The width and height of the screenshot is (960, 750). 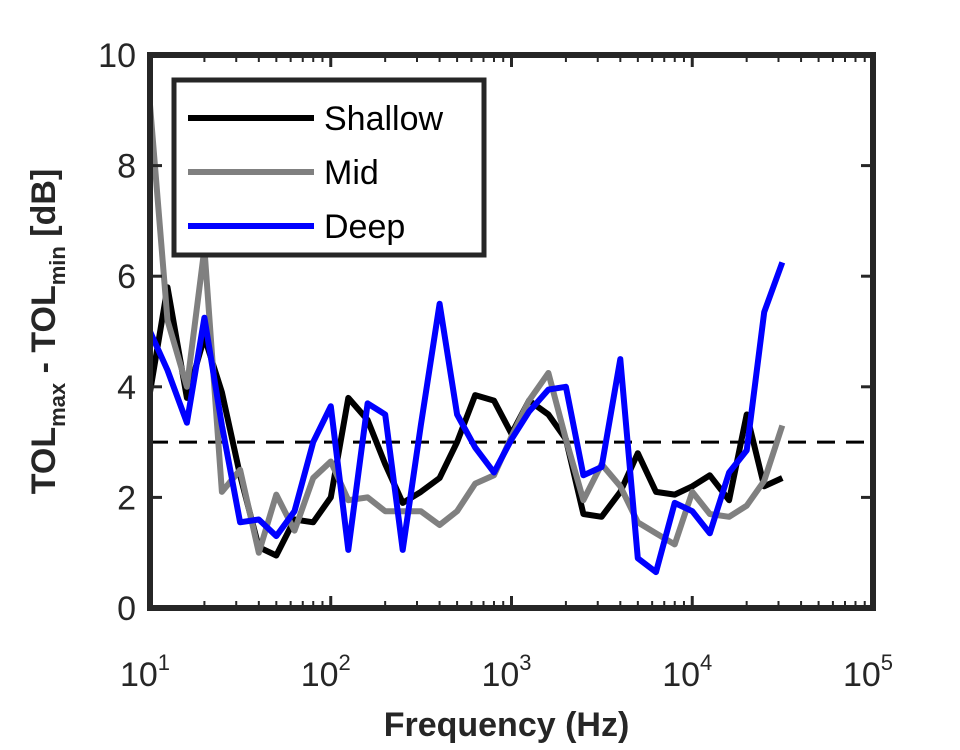 I want to click on x-tick-label: 10², so click(x=326, y=672).